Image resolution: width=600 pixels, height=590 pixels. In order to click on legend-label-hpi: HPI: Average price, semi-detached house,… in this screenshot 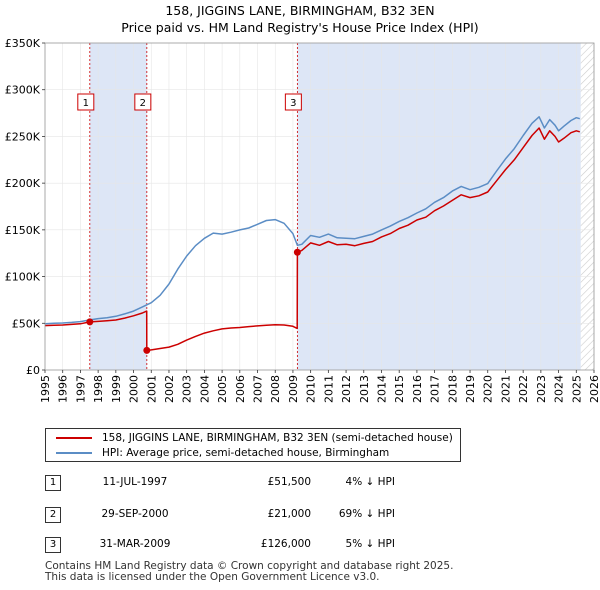, I will do `click(246, 453)`.